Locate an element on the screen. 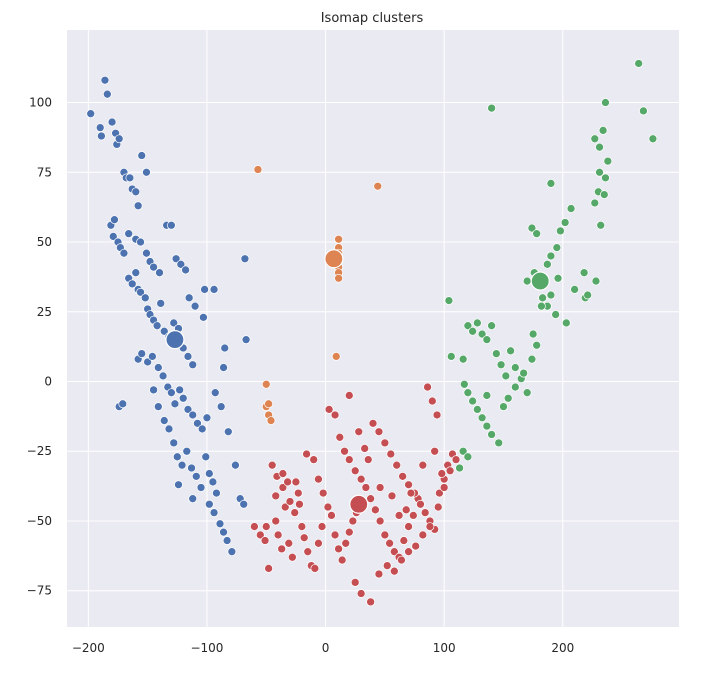 This screenshot has height=677, width=721. x-tick-label: 0 is located at coordinates (326, 648).